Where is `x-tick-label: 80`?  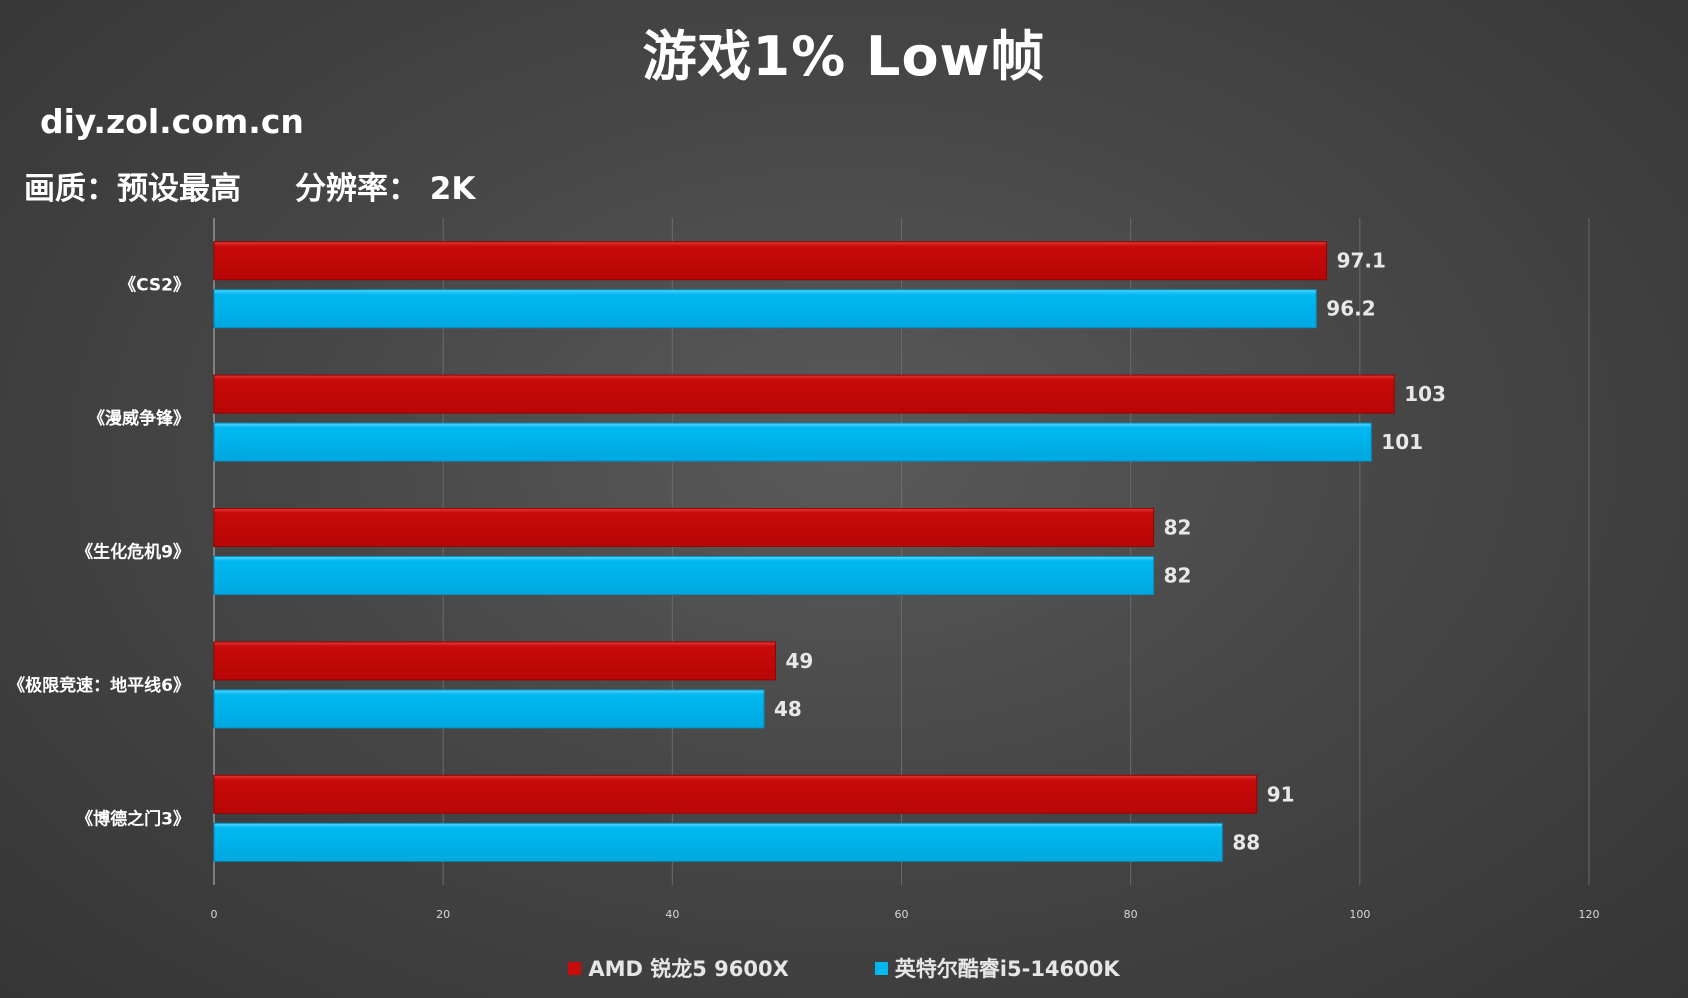
x-tick-label: 80 is located at coordinates (1131, 914).